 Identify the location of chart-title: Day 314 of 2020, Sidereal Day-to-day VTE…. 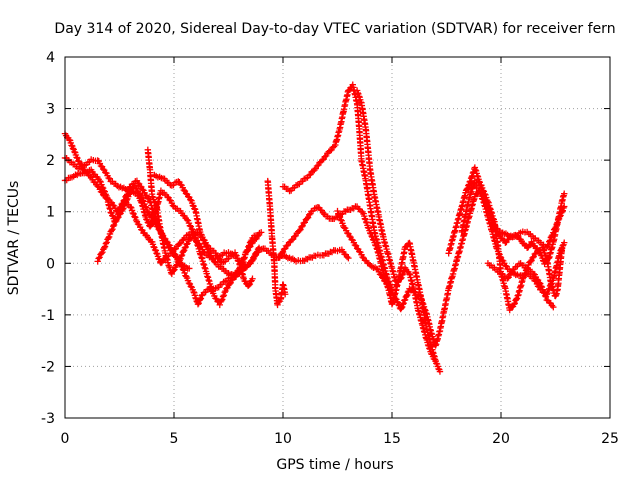
(334, 29).